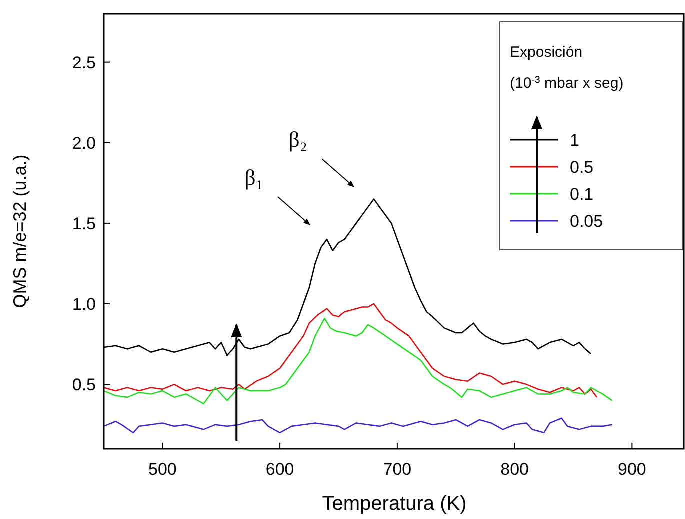 The width and height of the screenshot is (685, 519). Describe the element at coordinates (280, 469) in the screenshot. I see `x-tick-label: 600` at that location.